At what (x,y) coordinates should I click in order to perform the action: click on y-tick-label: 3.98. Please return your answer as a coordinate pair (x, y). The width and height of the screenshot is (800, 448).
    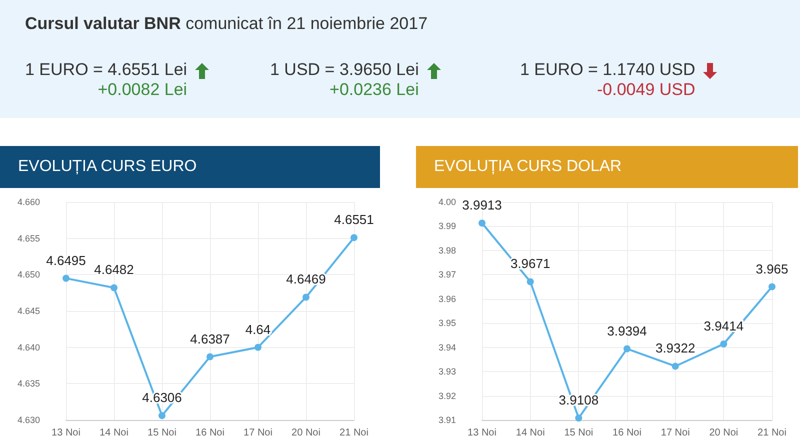
    Looking at the image, I should click on (447, 250).